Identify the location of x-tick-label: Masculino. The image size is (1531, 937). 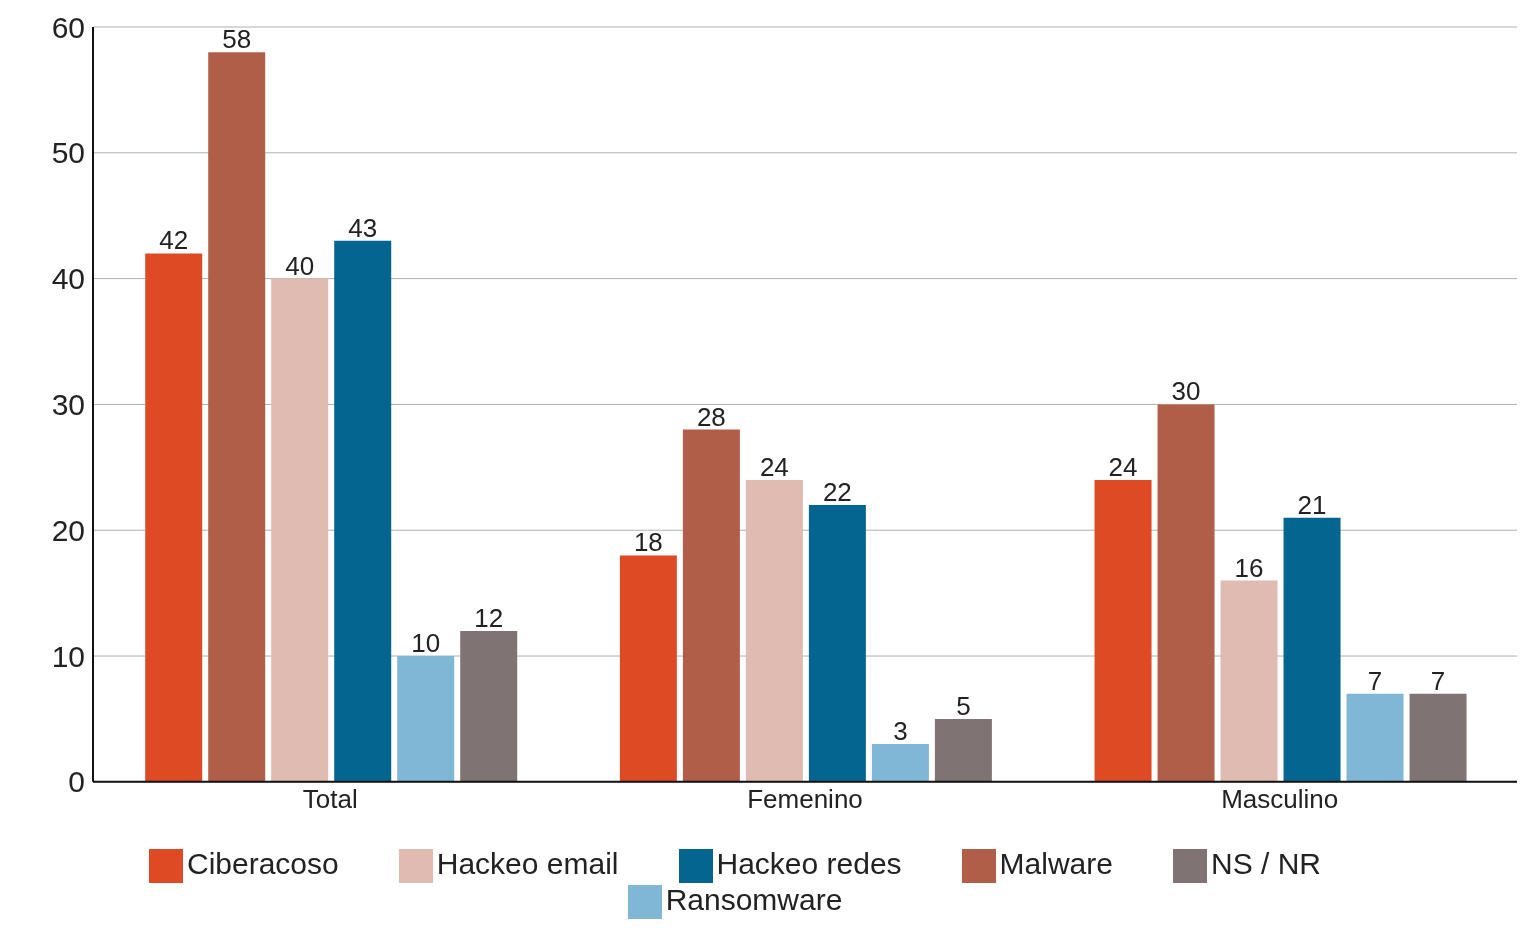
(1280, 799).